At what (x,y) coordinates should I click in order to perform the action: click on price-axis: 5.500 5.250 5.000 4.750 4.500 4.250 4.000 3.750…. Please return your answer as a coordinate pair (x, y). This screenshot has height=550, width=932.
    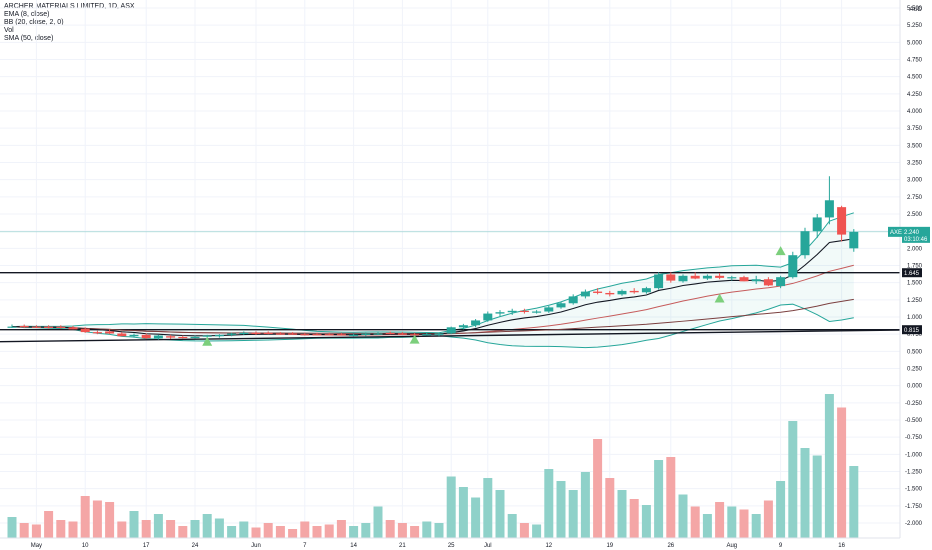
    Looking at the image, I should click on (914, 266).